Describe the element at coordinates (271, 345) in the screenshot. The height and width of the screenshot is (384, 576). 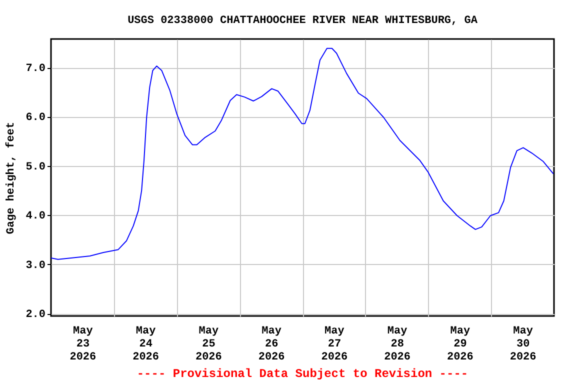
I see `x-tick-label: May 26 2026` at that location.